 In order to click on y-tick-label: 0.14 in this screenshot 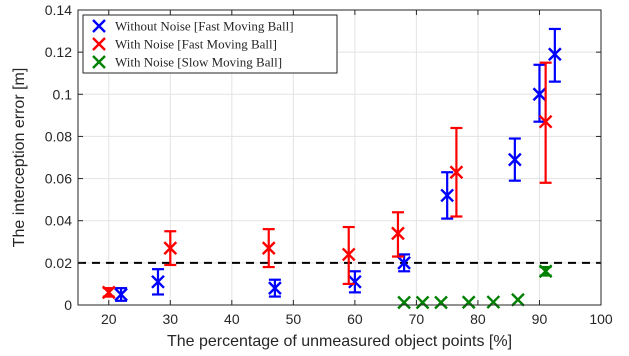, I will do `click(58, 10)`.